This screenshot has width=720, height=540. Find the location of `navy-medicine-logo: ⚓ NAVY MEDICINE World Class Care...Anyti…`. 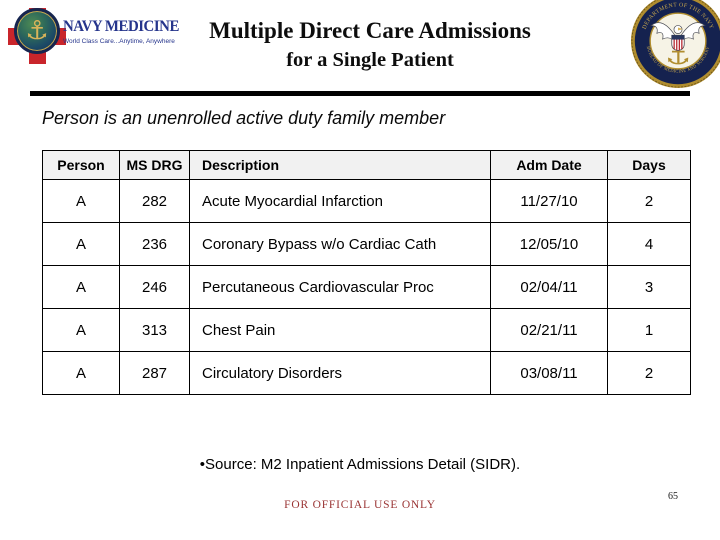

navy-medicine-logo: ⚓ NAVY MEDICINE World Class Care...Anyti… is located at coordinates (92, 34).